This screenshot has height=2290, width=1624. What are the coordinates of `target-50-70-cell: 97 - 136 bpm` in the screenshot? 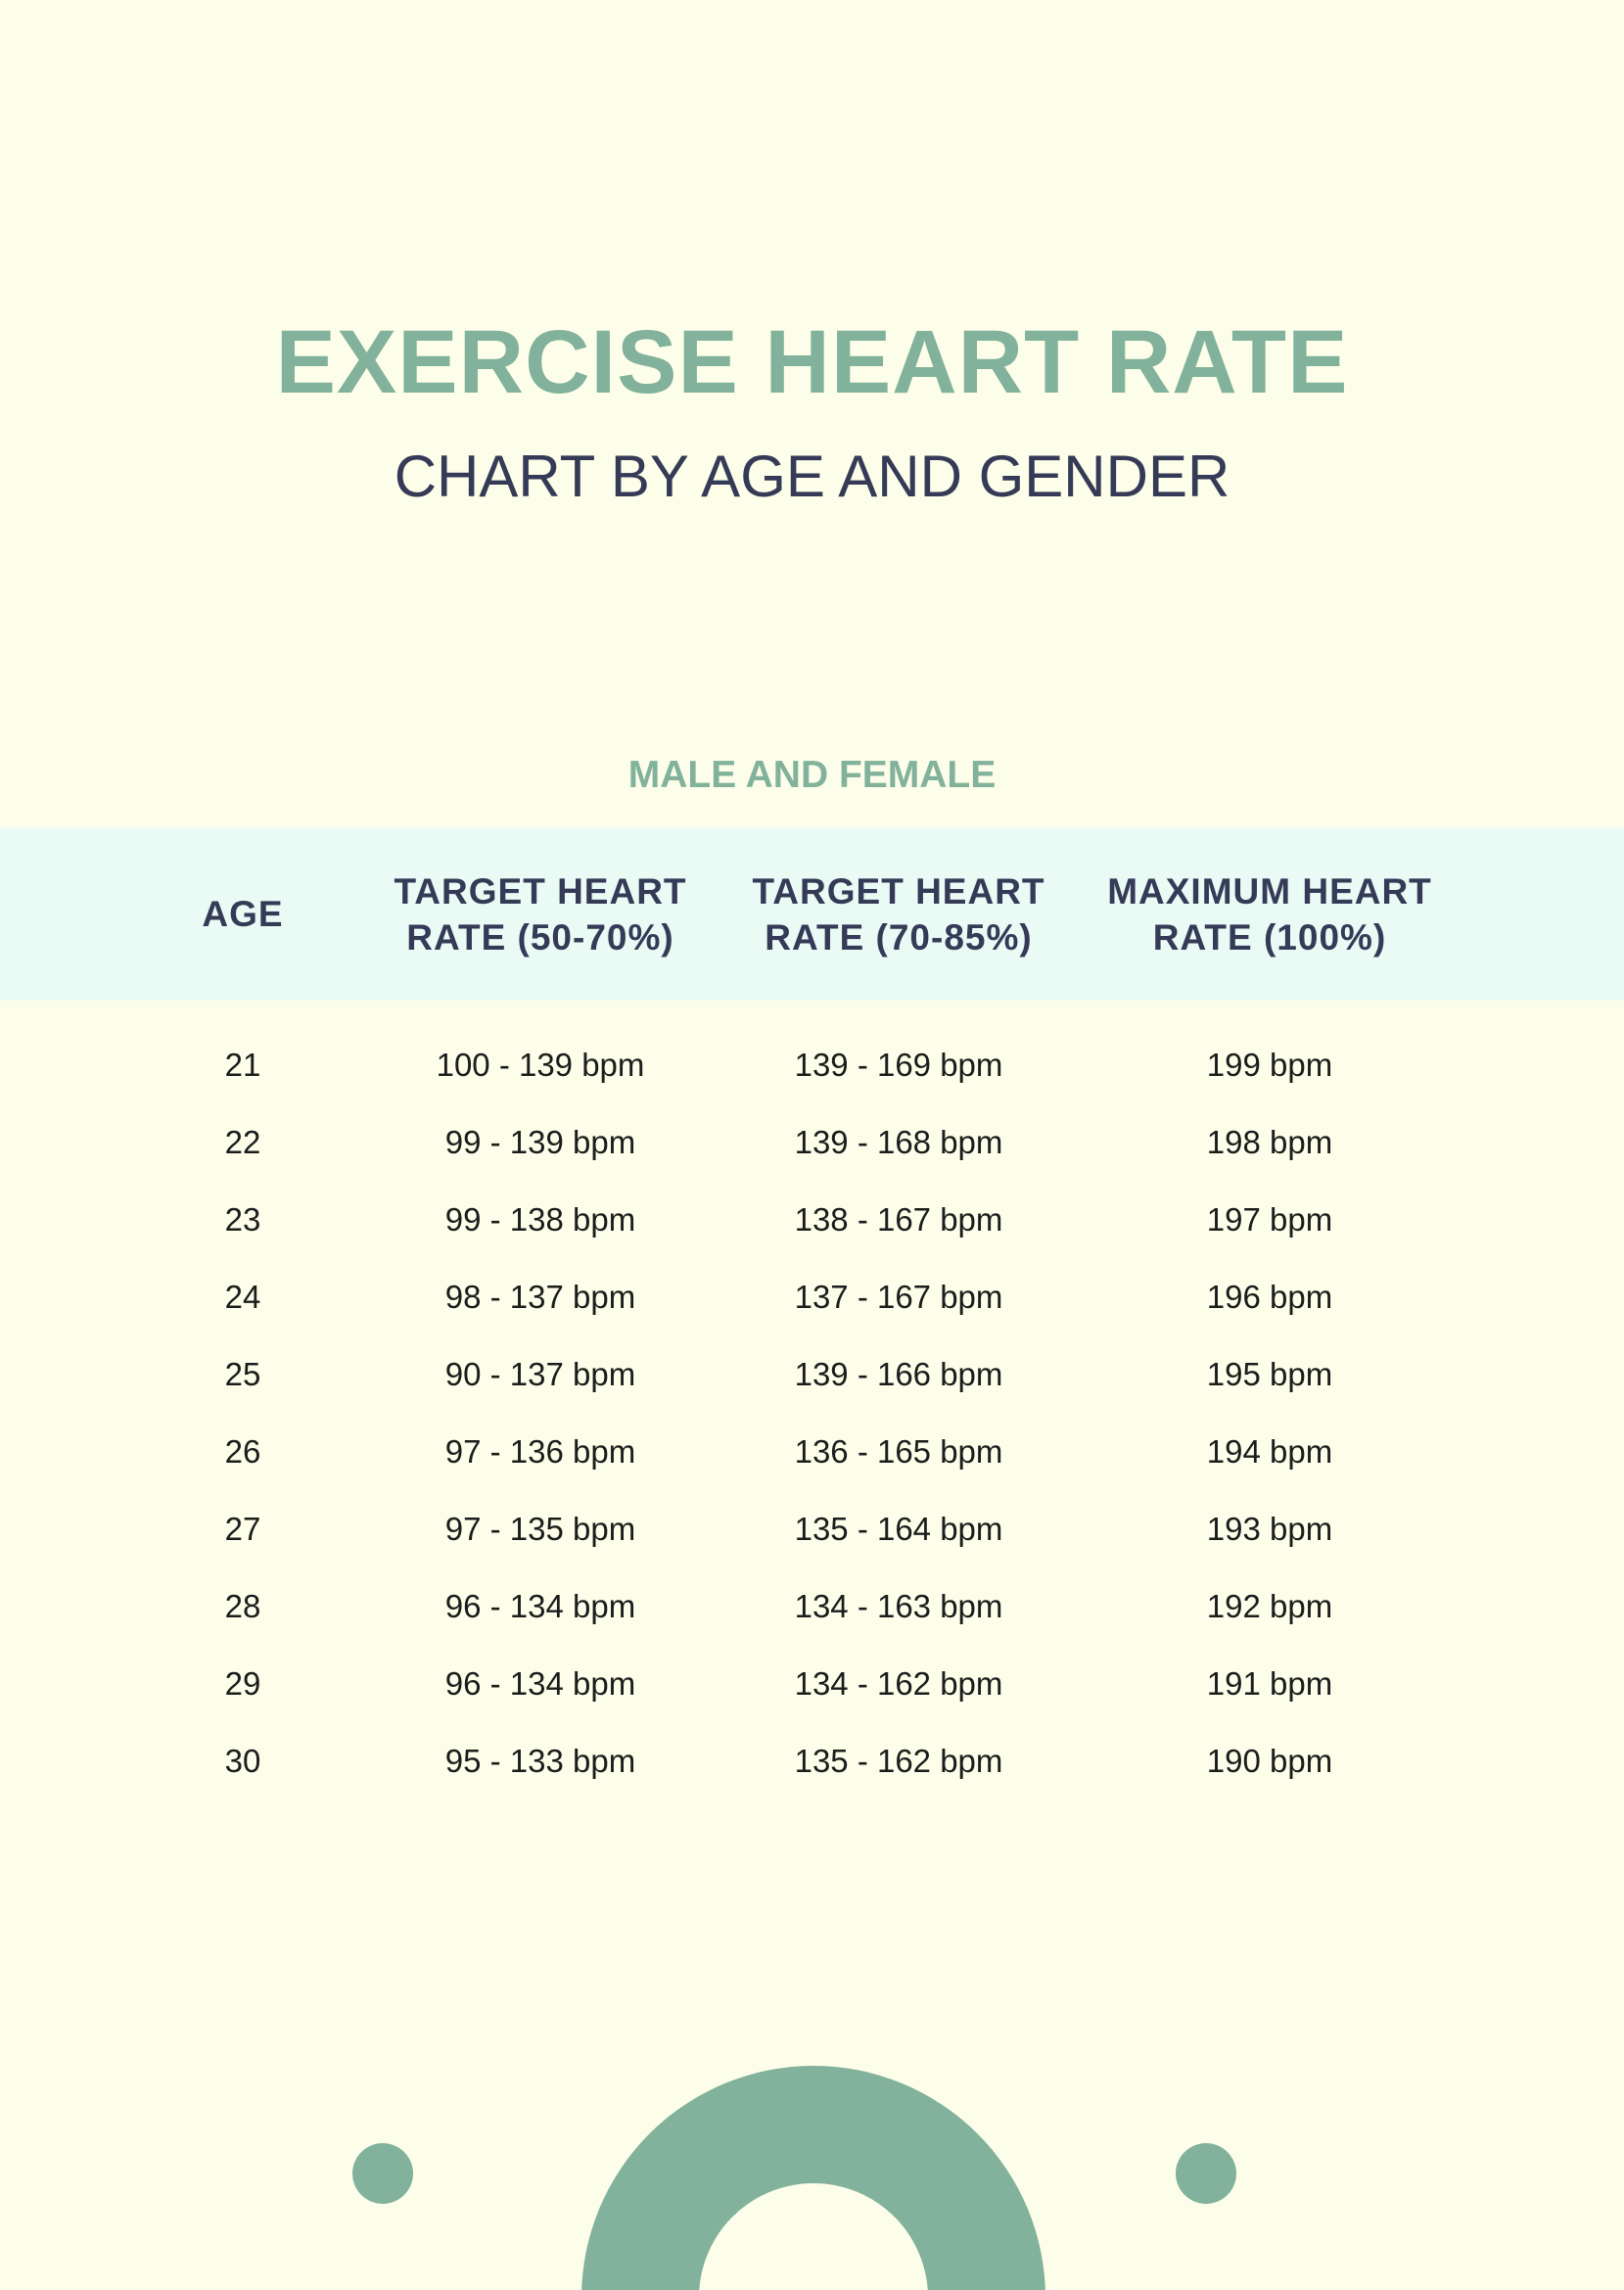 It's located at (540, 1451).